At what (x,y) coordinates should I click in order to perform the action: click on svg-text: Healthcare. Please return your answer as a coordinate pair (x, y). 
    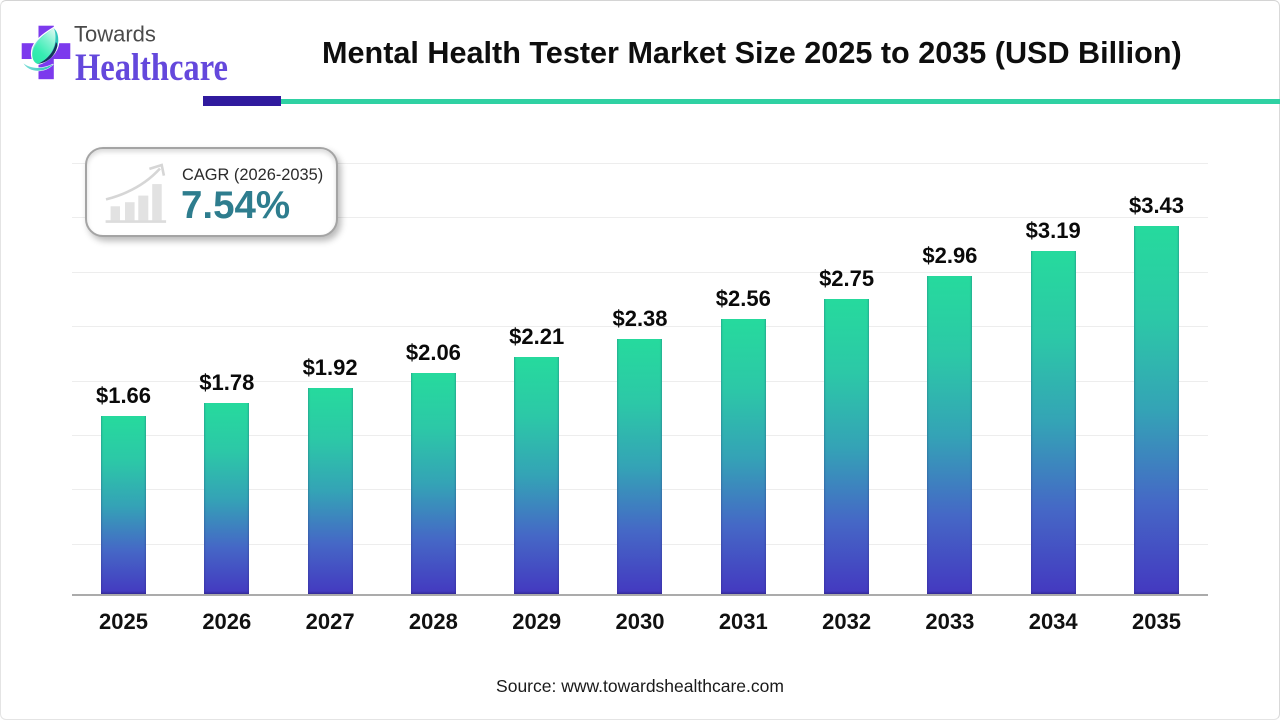
    Looking at the image, I should click on (151, 67).